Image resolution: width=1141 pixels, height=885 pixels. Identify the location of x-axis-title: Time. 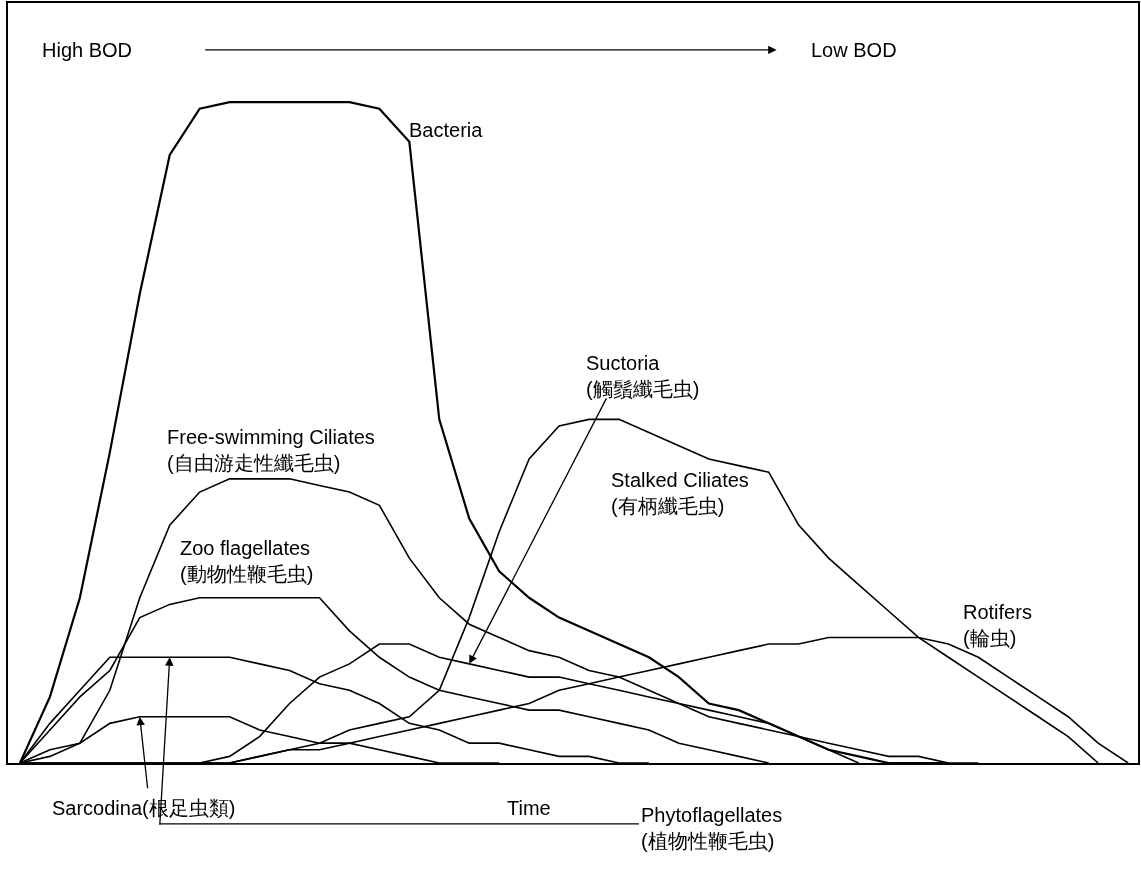
(529, 808).